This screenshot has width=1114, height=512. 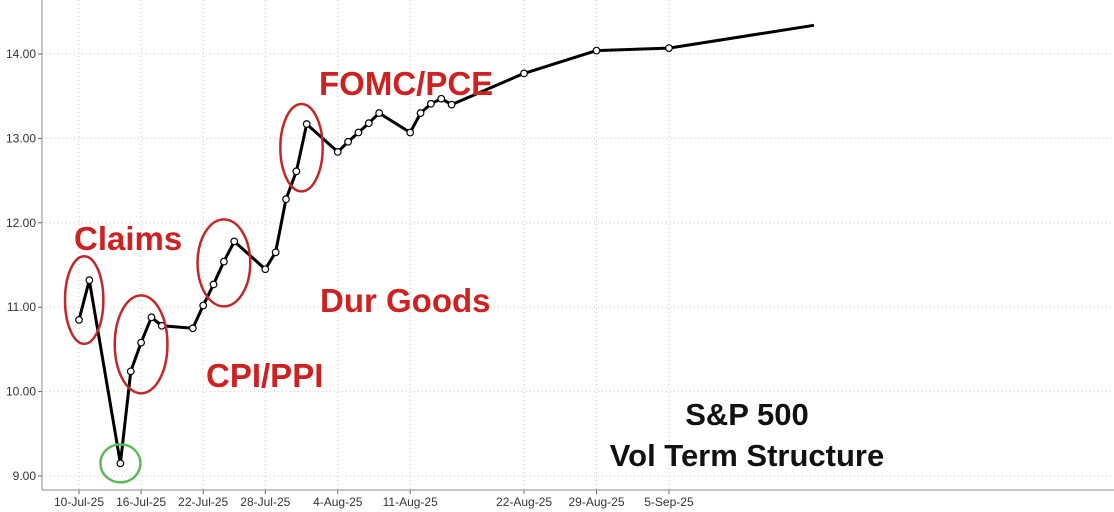 What do you see at coordinates (406, 83) in the screenshot?
I see `annotation-fomc-pce: FOMC/PCE` at bounding box center [406, 83].